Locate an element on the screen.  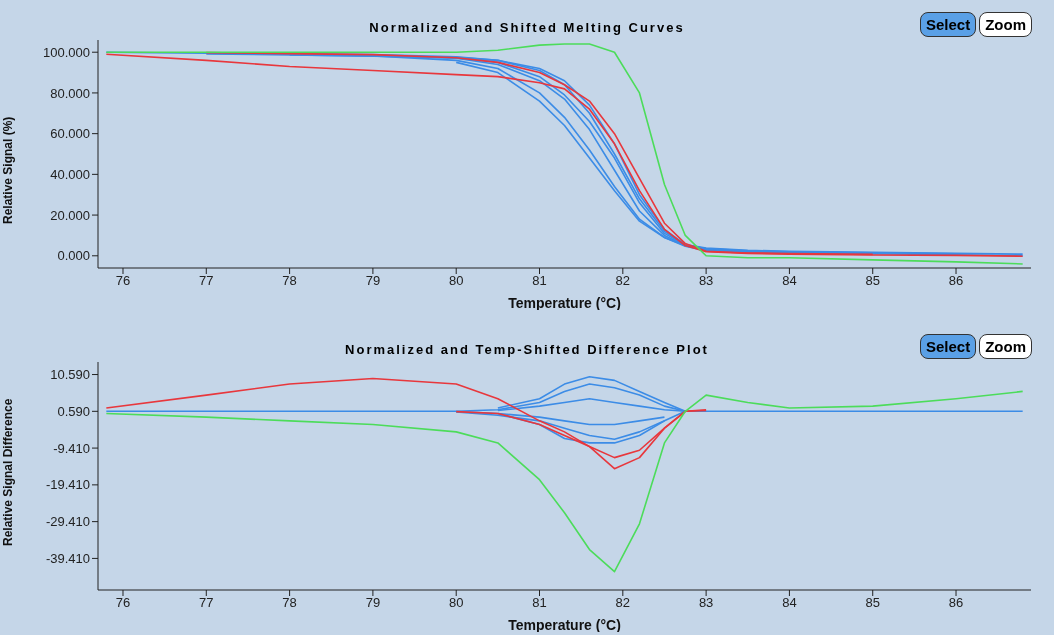
chart-title: Normalized and Shifted Melting Curves is located at coordinates (527, 27).